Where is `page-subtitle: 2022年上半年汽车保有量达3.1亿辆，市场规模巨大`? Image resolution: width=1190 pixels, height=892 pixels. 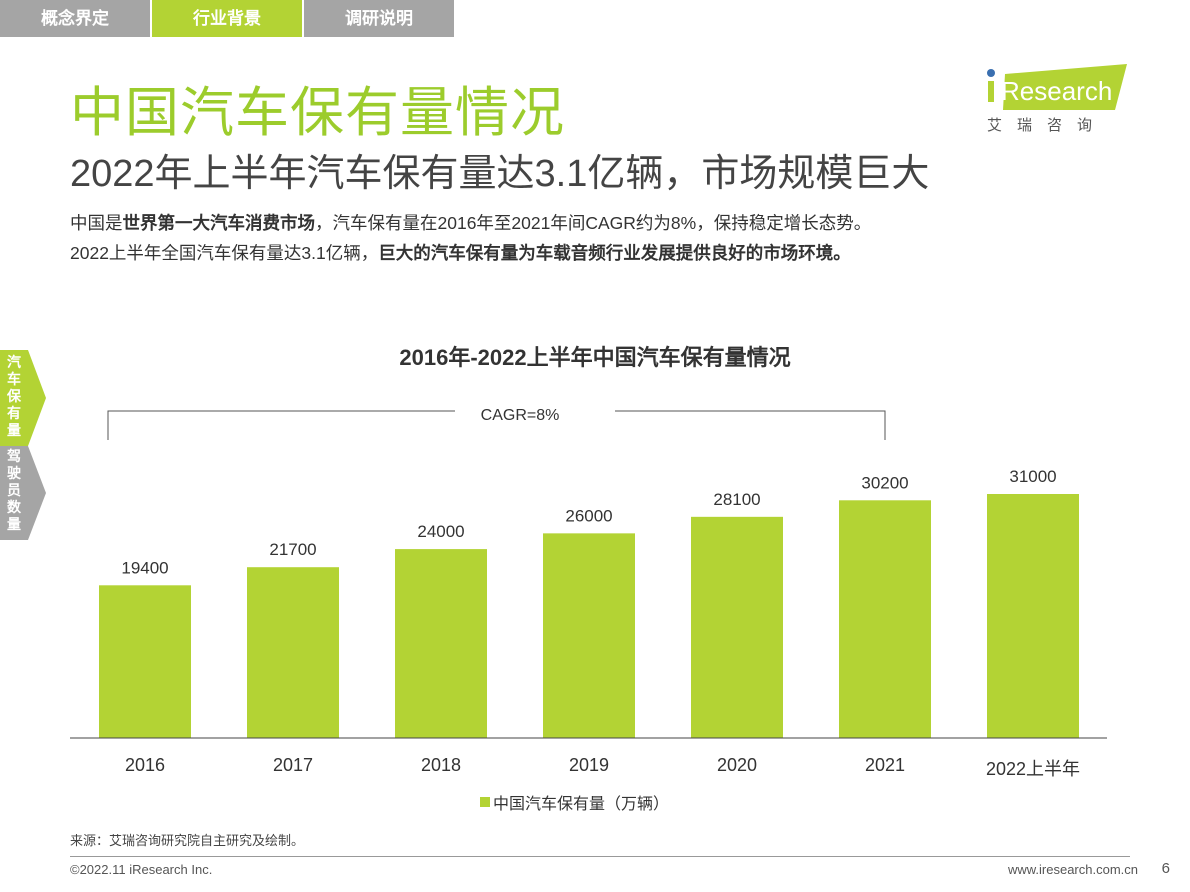 page-subtitle: 2022年上半年汽车保有量达3.1亿辆，市场规模巨大 is located at coordinates (500, 174).